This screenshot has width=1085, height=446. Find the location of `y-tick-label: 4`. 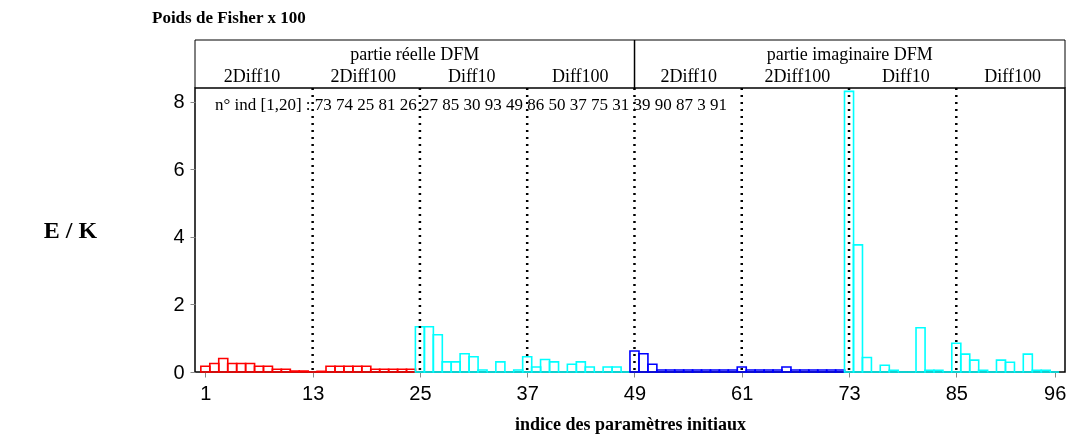

y-tick-label: 4 is located at coordinates (179, 236).